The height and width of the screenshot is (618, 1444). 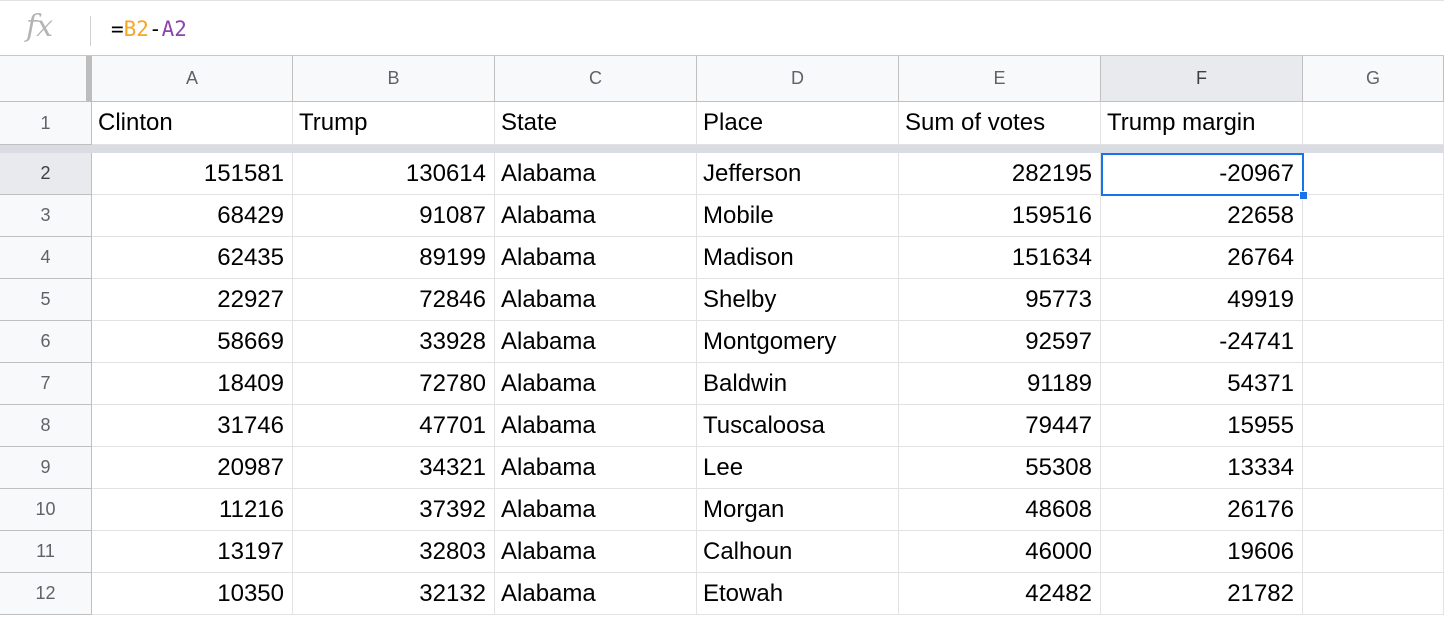 I want to click on table-cell: 46000, so click(x=1000, y=552).